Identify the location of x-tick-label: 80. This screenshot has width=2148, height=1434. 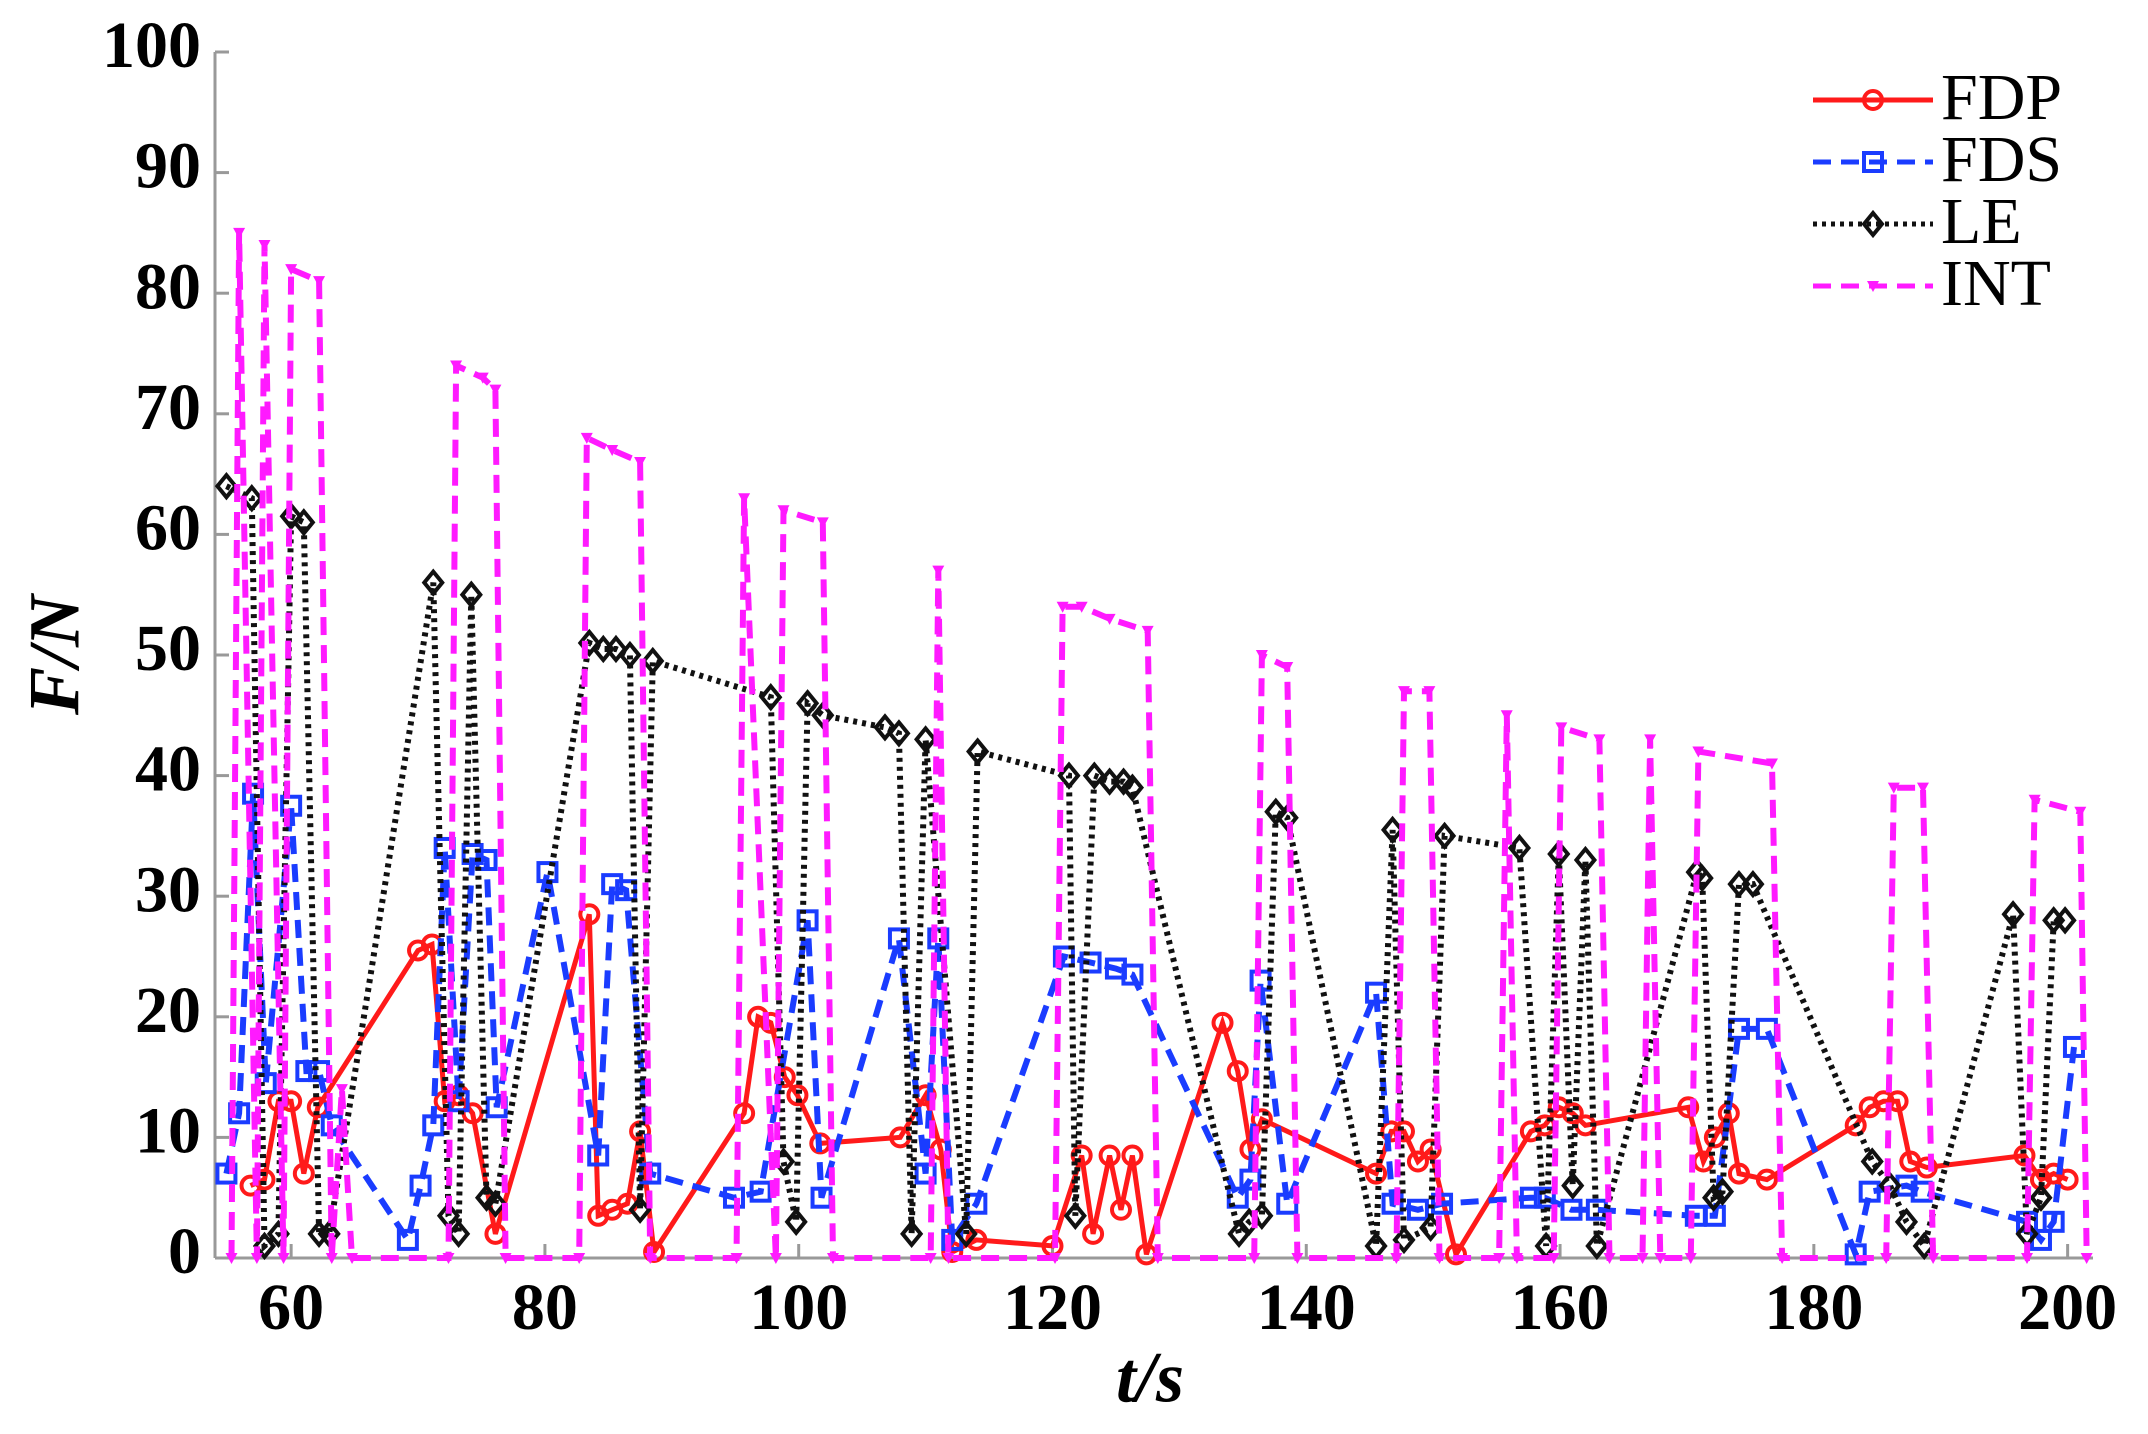
(545, 1307).